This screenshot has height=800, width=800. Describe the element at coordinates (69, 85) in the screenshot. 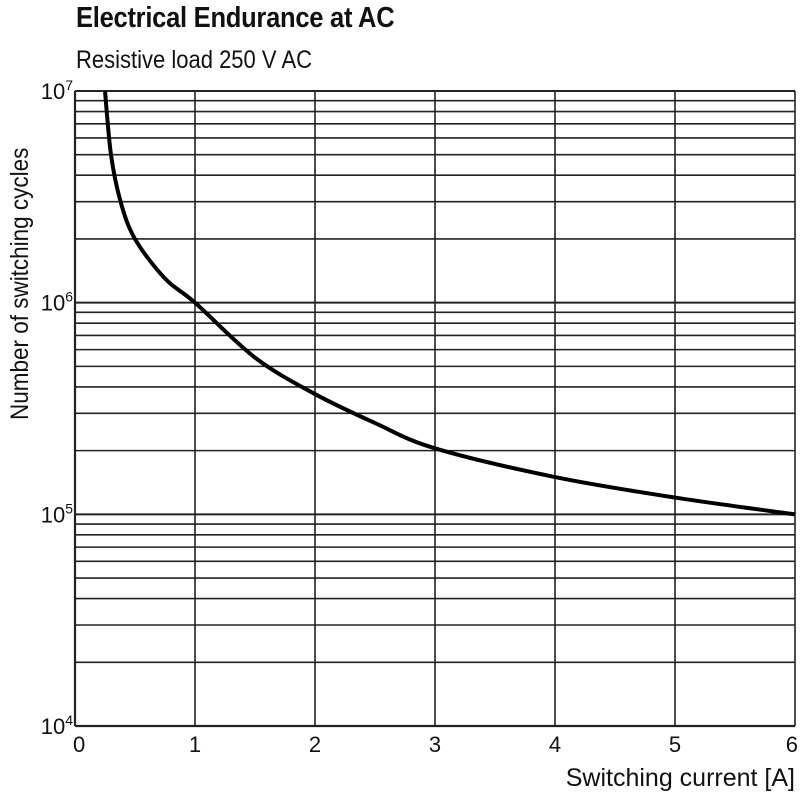

I see `tick-exponent: 7` at that location.